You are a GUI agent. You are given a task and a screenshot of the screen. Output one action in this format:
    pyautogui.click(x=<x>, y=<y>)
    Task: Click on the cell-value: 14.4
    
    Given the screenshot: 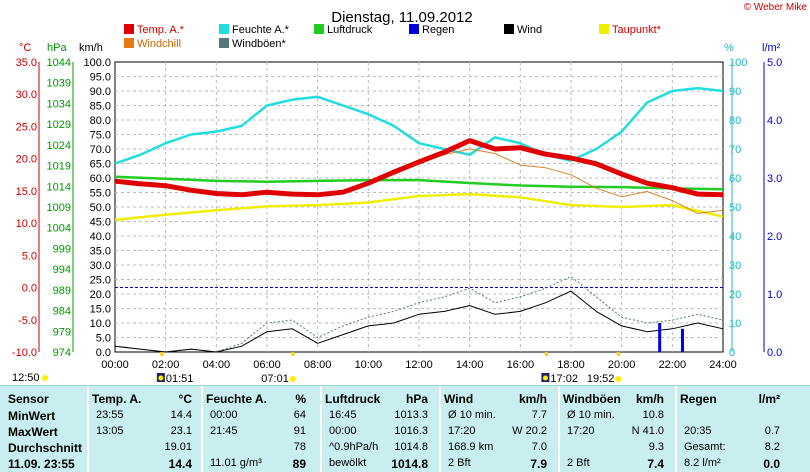 What is the action you would take?
    pyautogui.click(x=181, y=415)
    